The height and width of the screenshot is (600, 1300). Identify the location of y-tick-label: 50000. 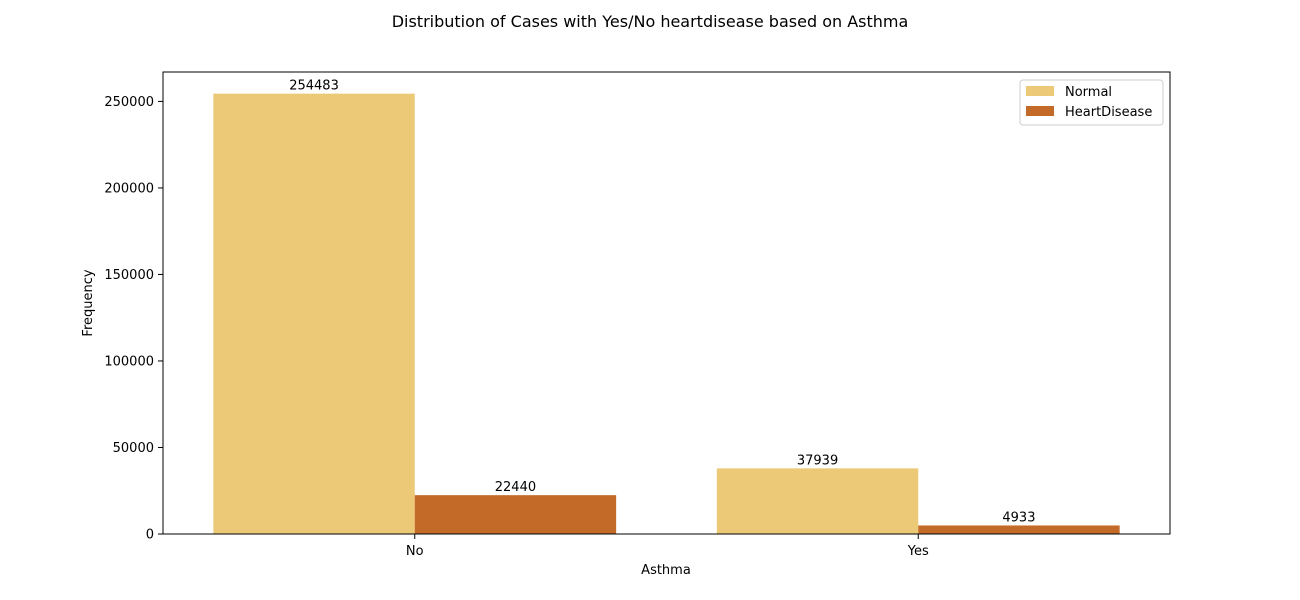
(133, 448).